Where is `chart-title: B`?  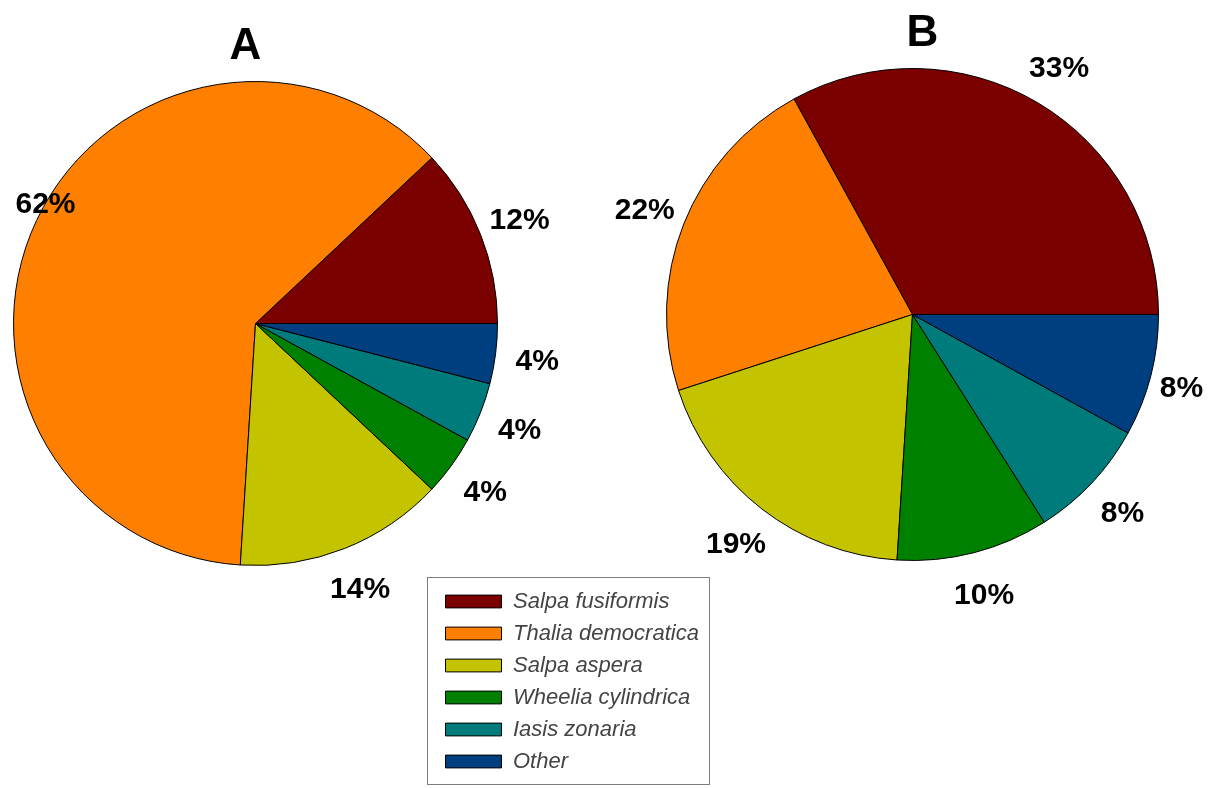
chart-title: B is located at coordinates (922, 30).